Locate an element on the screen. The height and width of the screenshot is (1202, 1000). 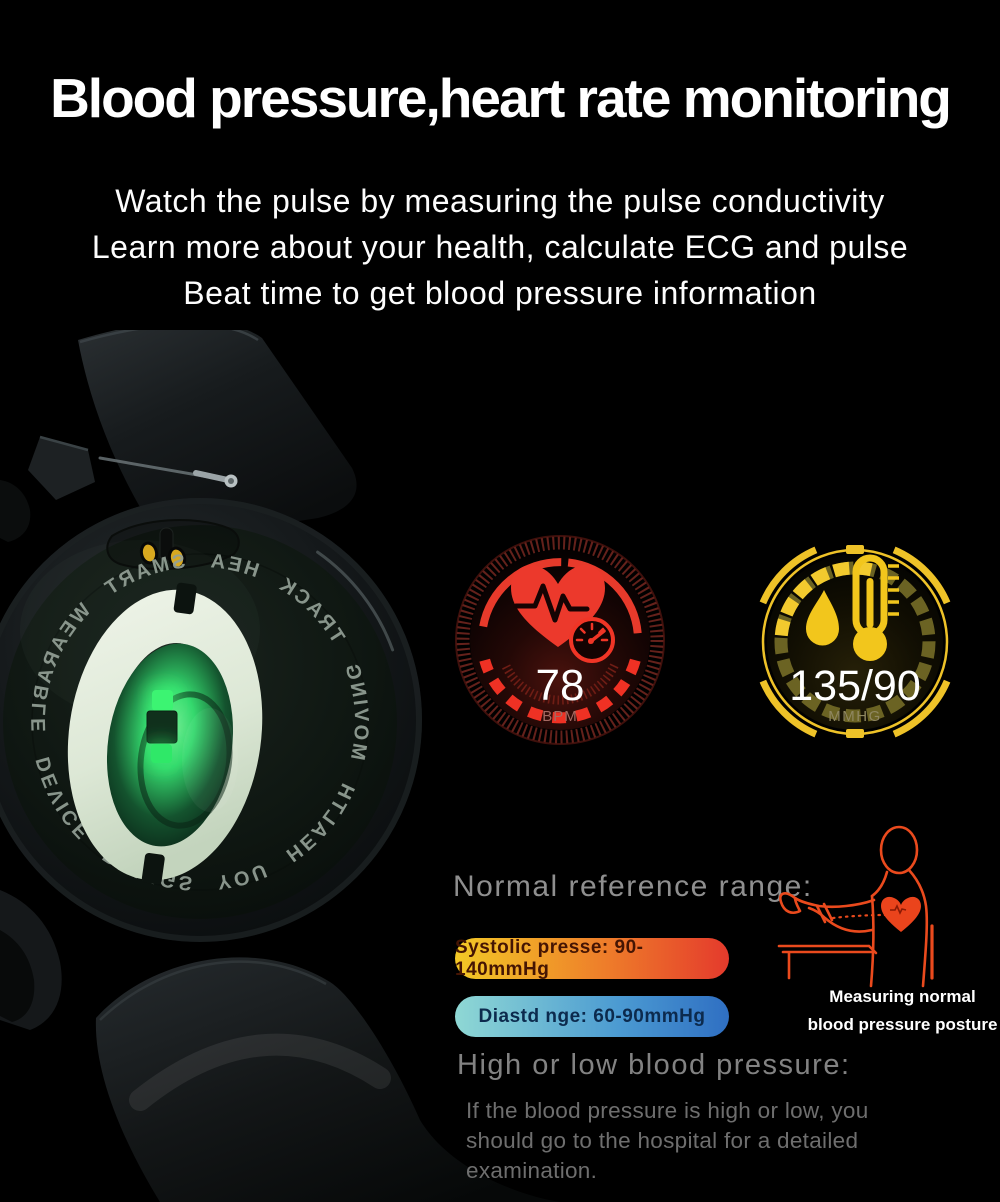
watch-strap-bottom is located at coordinates (327, 1079).